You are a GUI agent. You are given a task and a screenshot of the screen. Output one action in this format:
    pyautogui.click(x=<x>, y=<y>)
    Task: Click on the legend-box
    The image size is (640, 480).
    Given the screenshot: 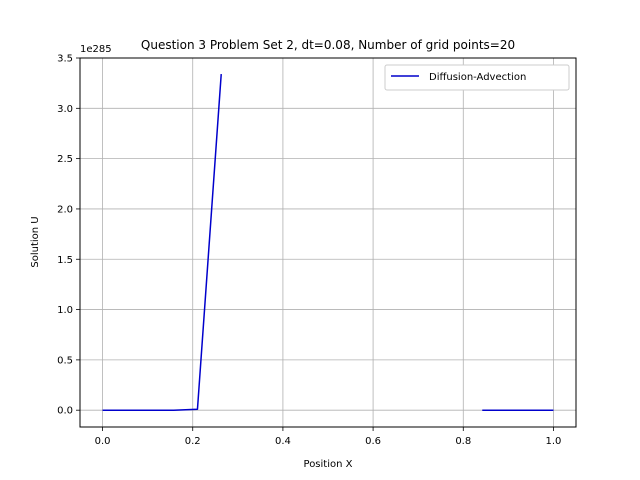 What is the action you would take?
    pyautogui.click(x=477, y=77)
    